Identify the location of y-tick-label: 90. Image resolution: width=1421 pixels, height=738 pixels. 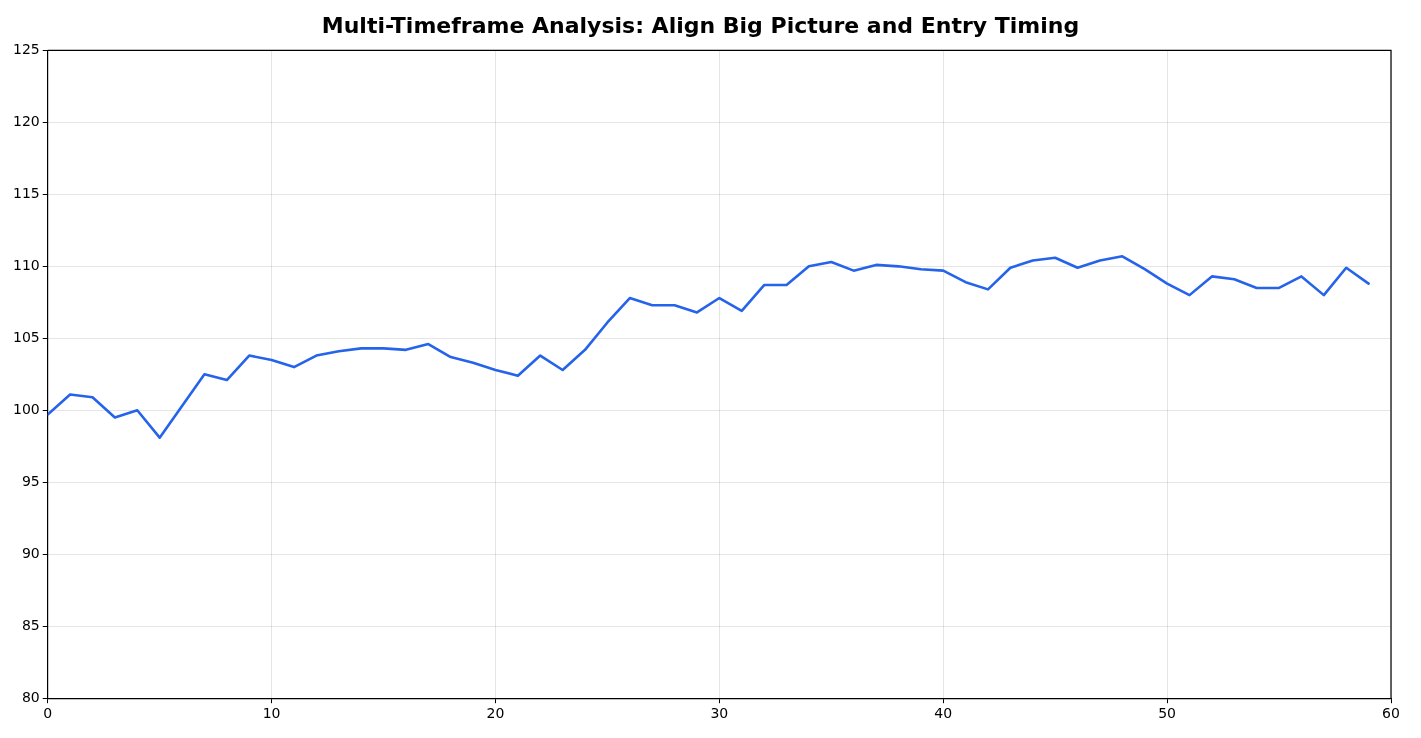
(30, 552).